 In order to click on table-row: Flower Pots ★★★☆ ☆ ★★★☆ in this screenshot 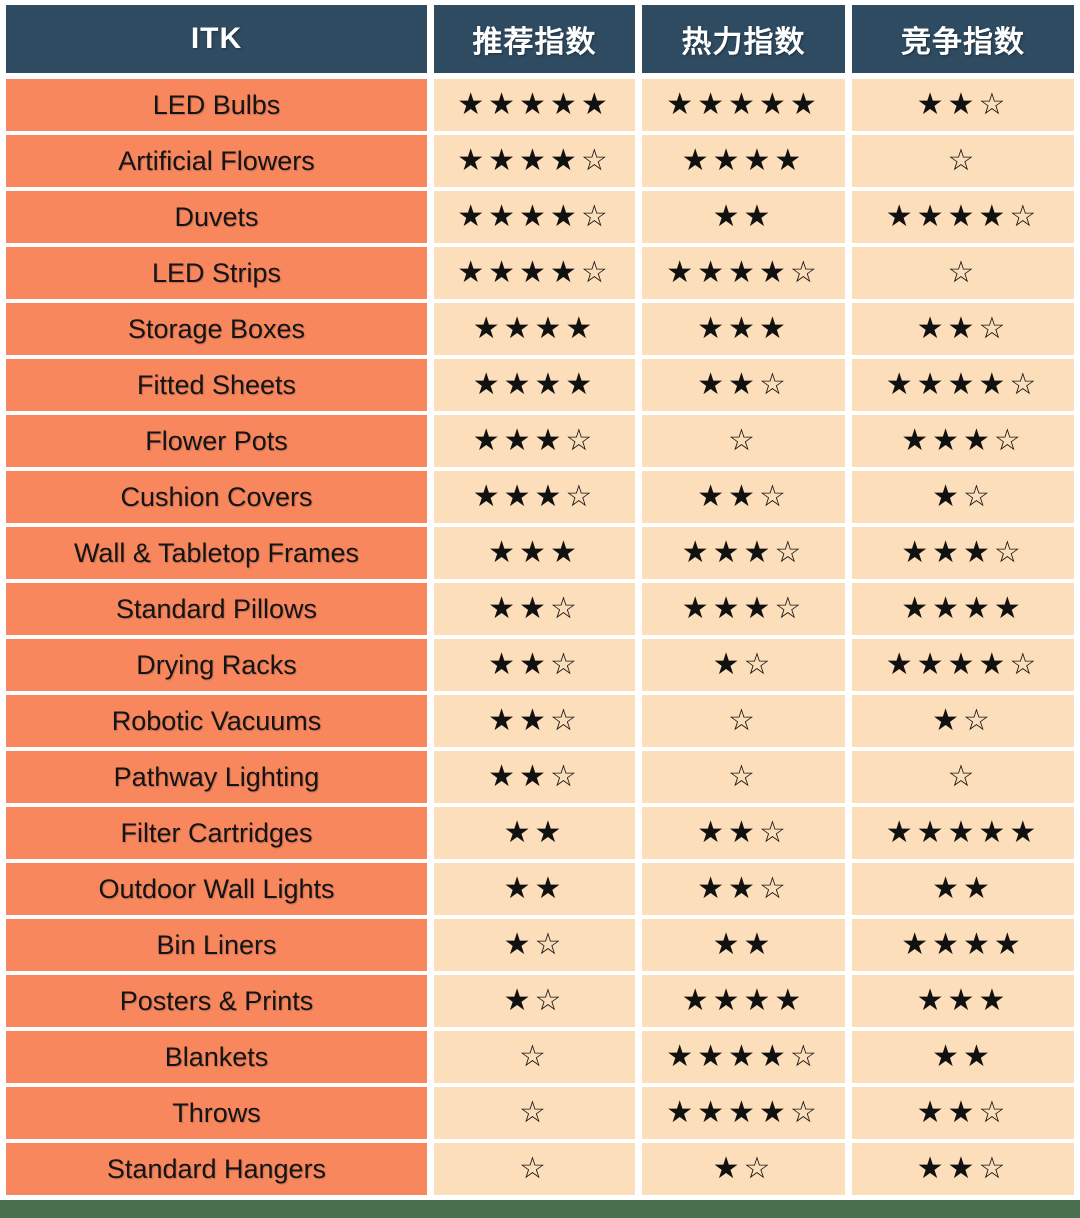, I will do `click(540, 441)`.